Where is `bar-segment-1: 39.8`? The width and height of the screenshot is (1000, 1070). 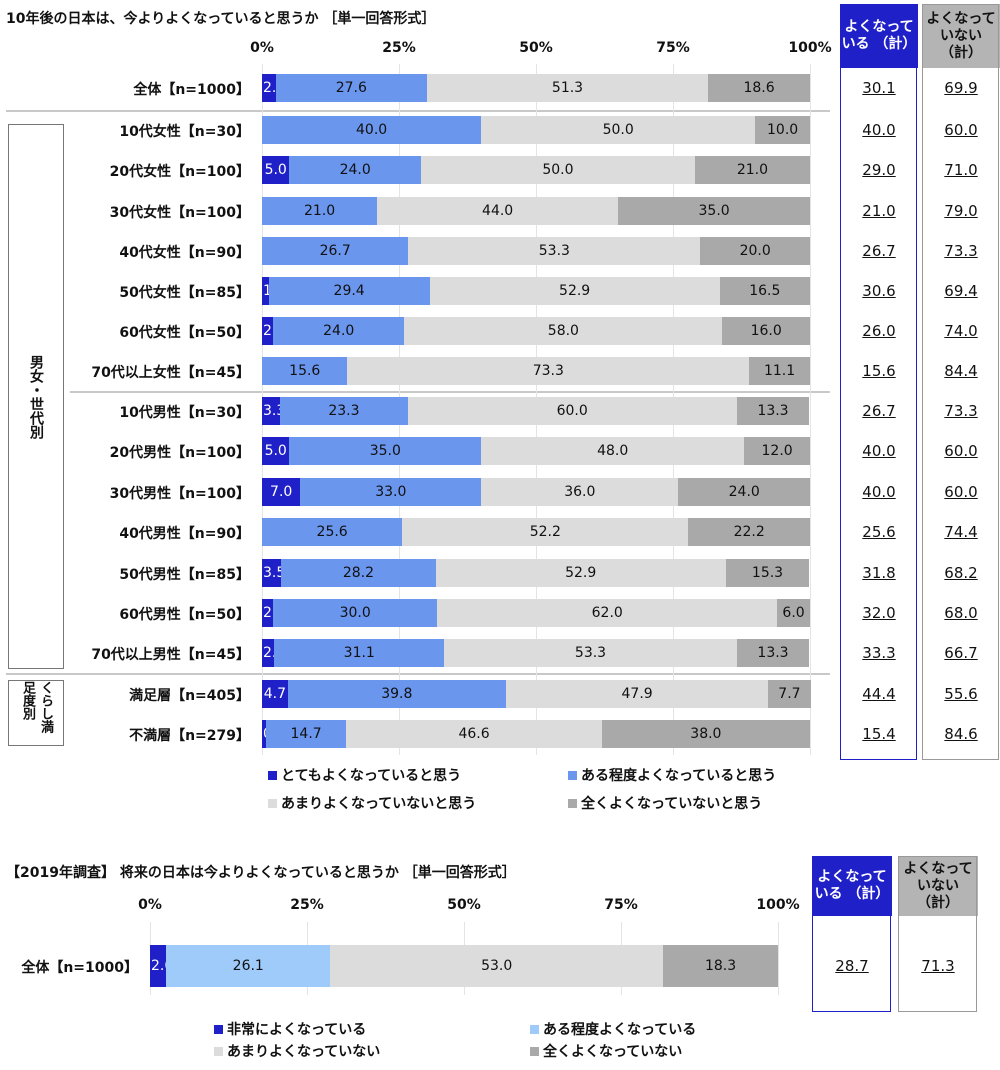 bar-segment-1: 39.8 is located at coordinates (396, 694).